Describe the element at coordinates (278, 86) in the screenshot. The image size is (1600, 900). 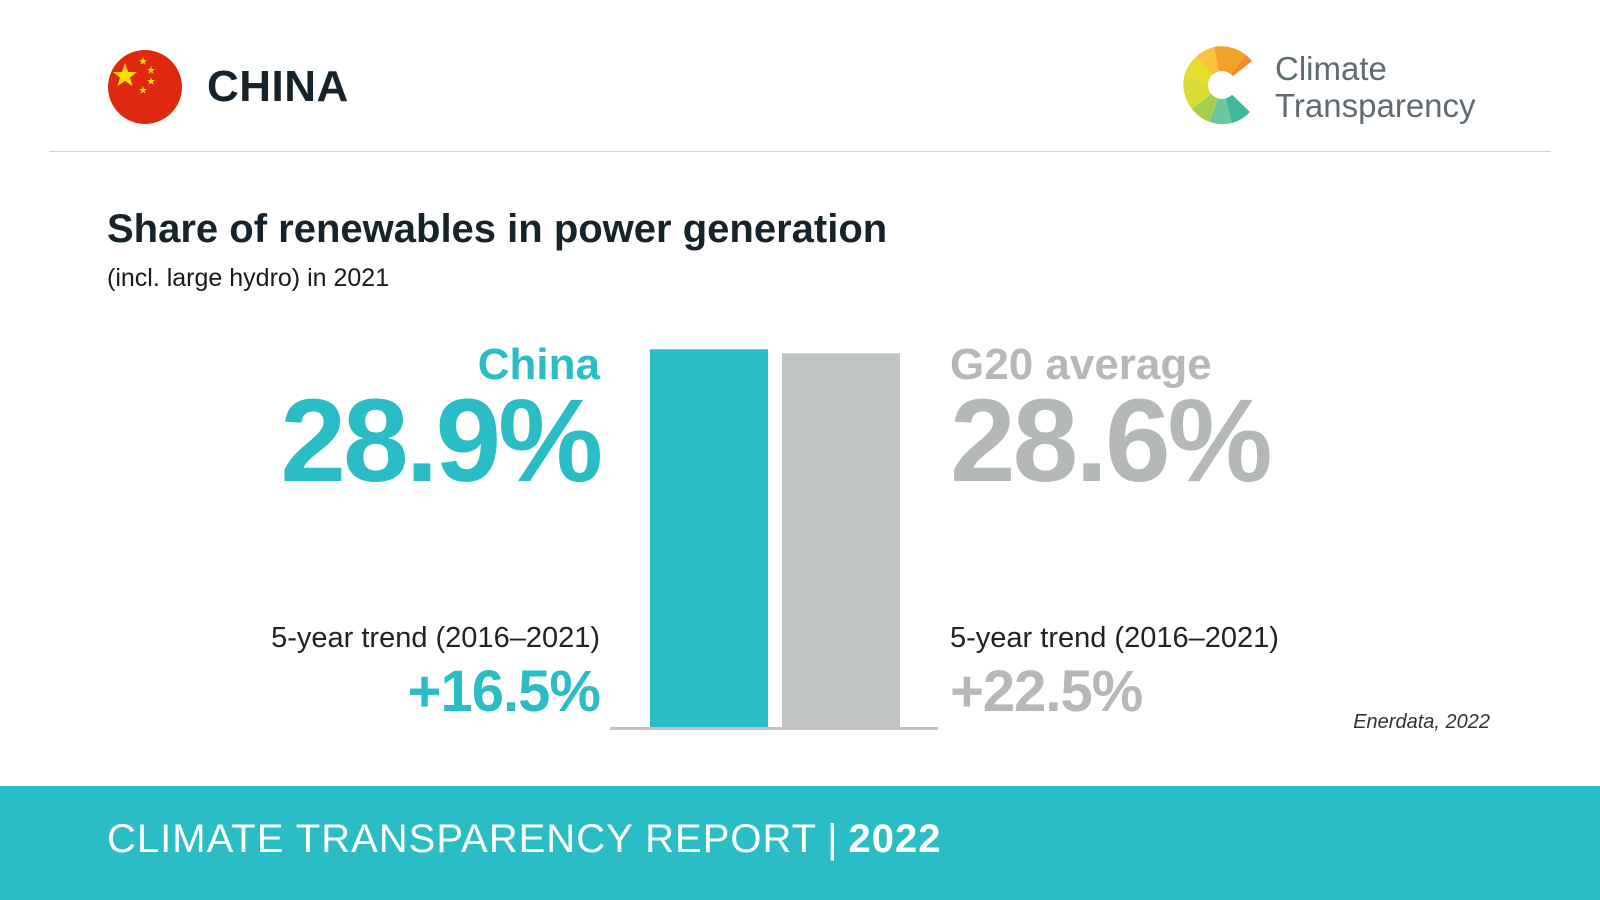
I see `country-name: CHINA` at that location.